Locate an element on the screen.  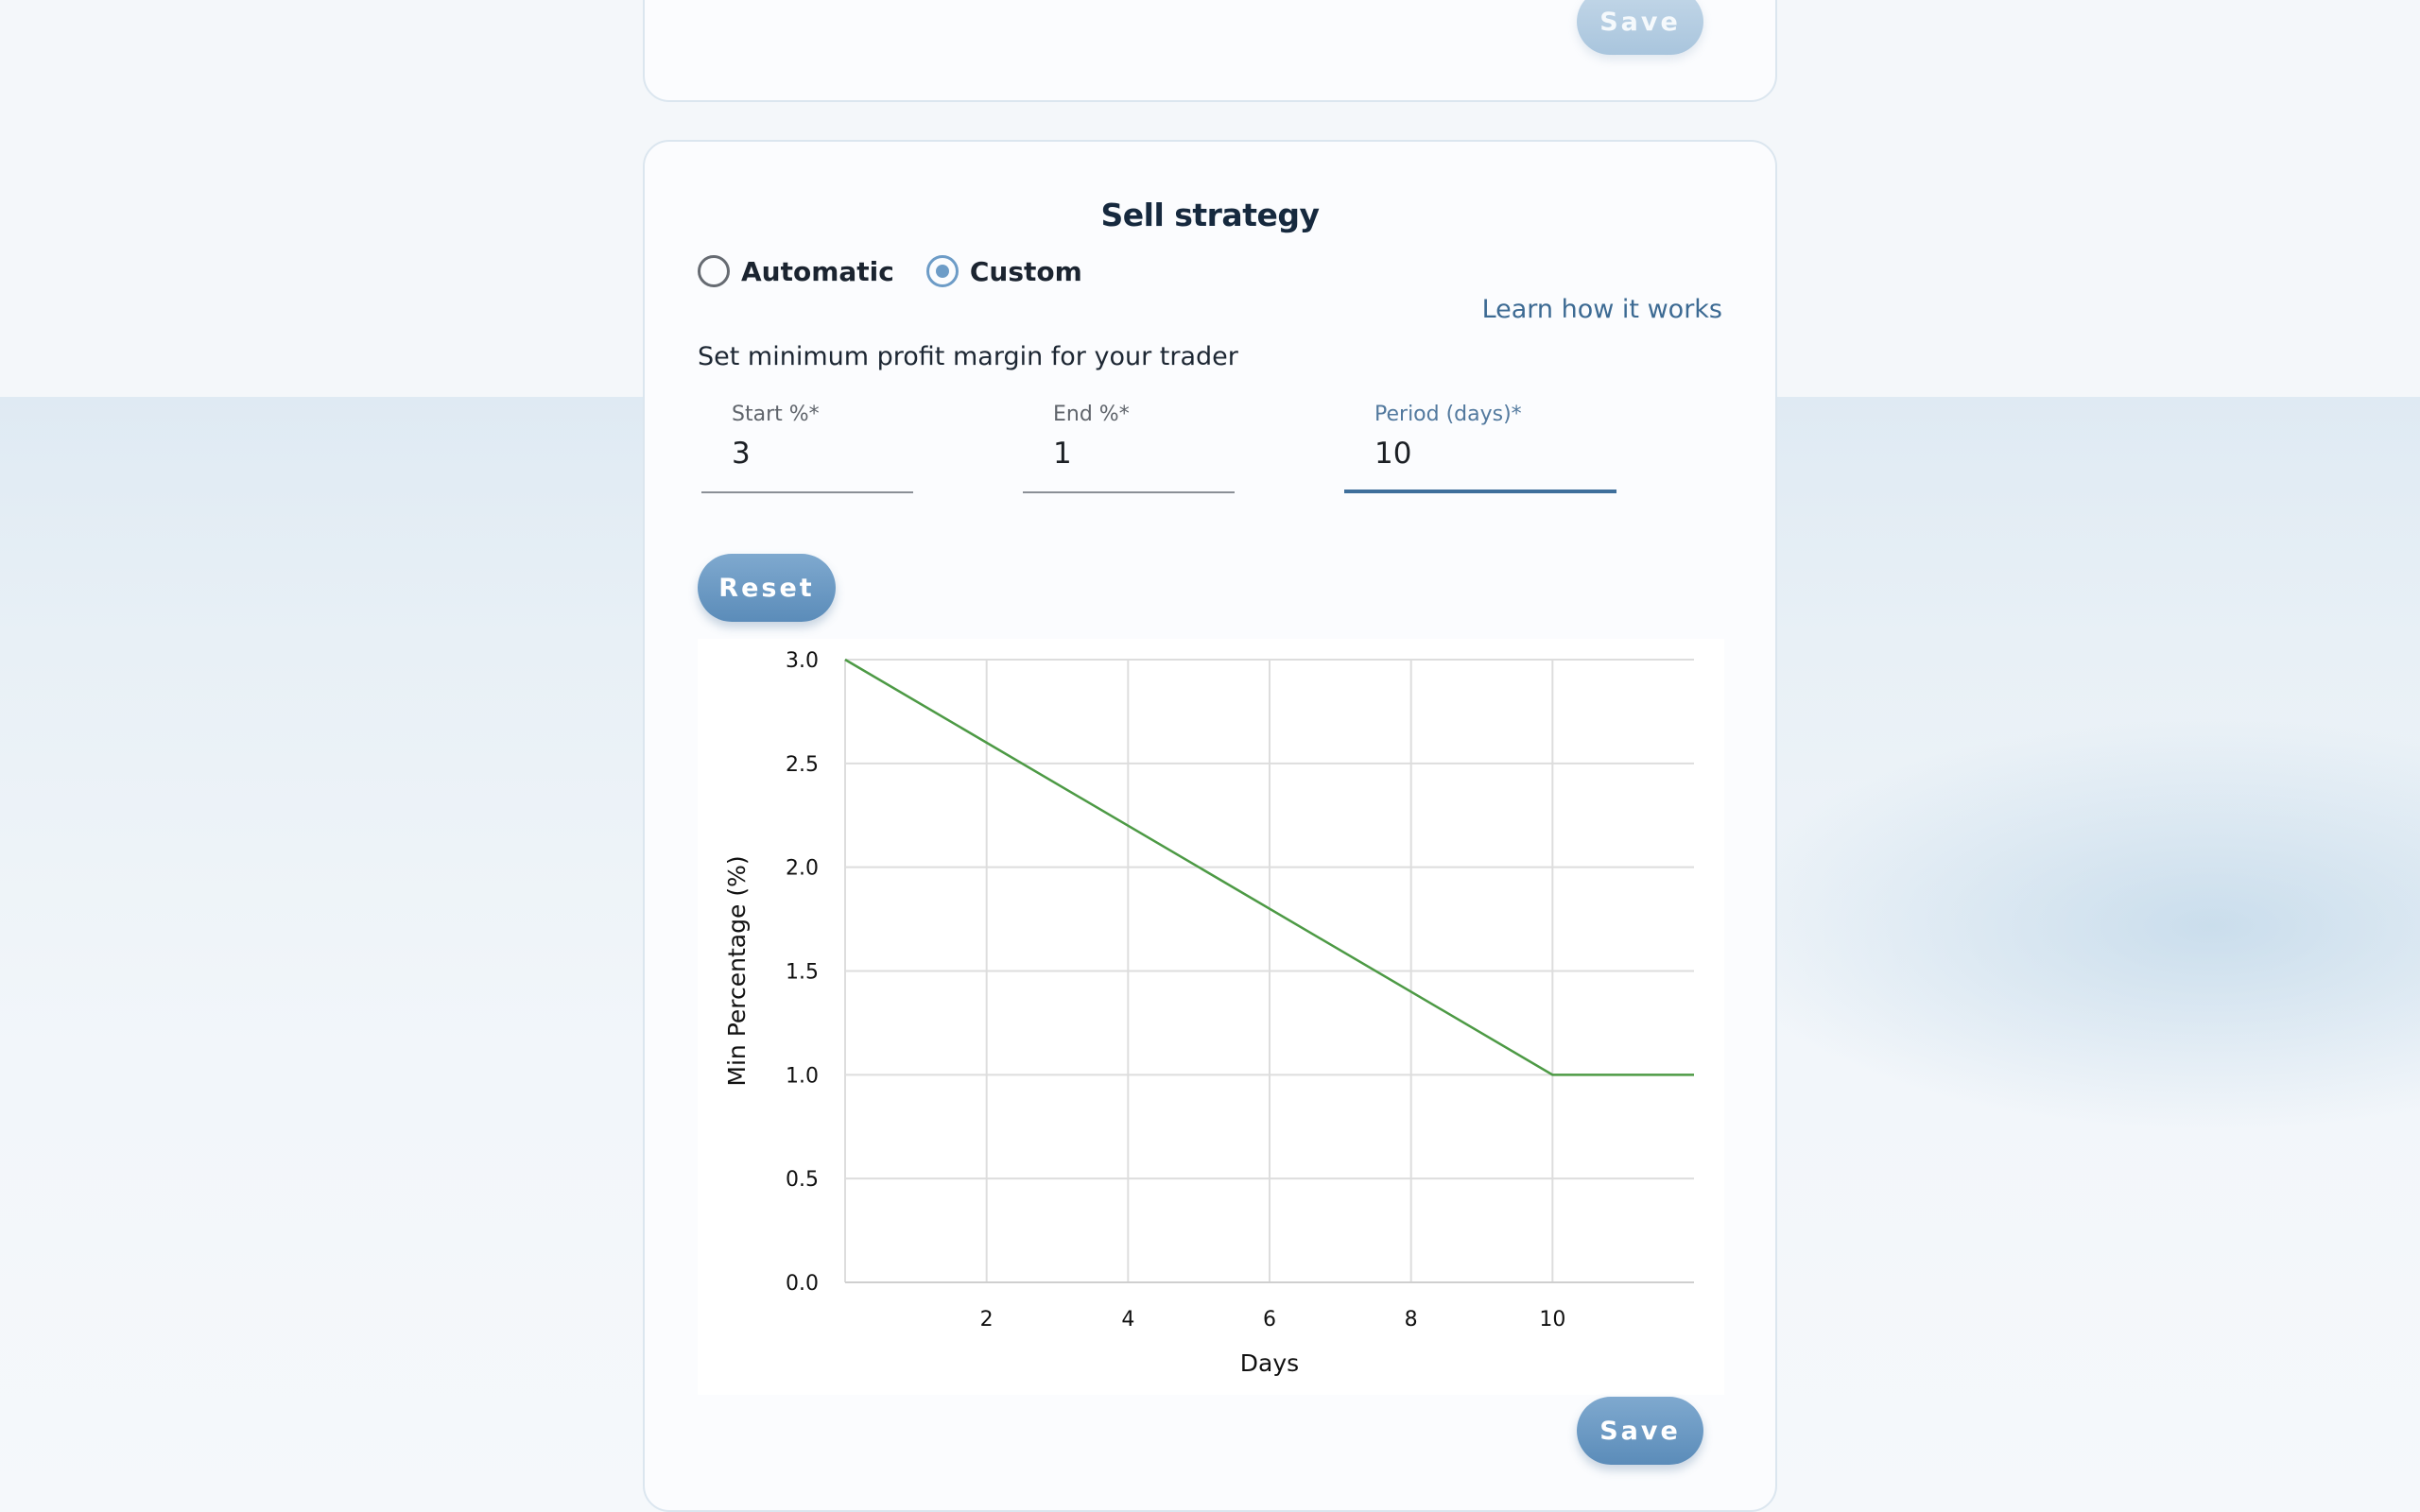
y-tick-label: 2.5 is located at coordinates (802, 765).